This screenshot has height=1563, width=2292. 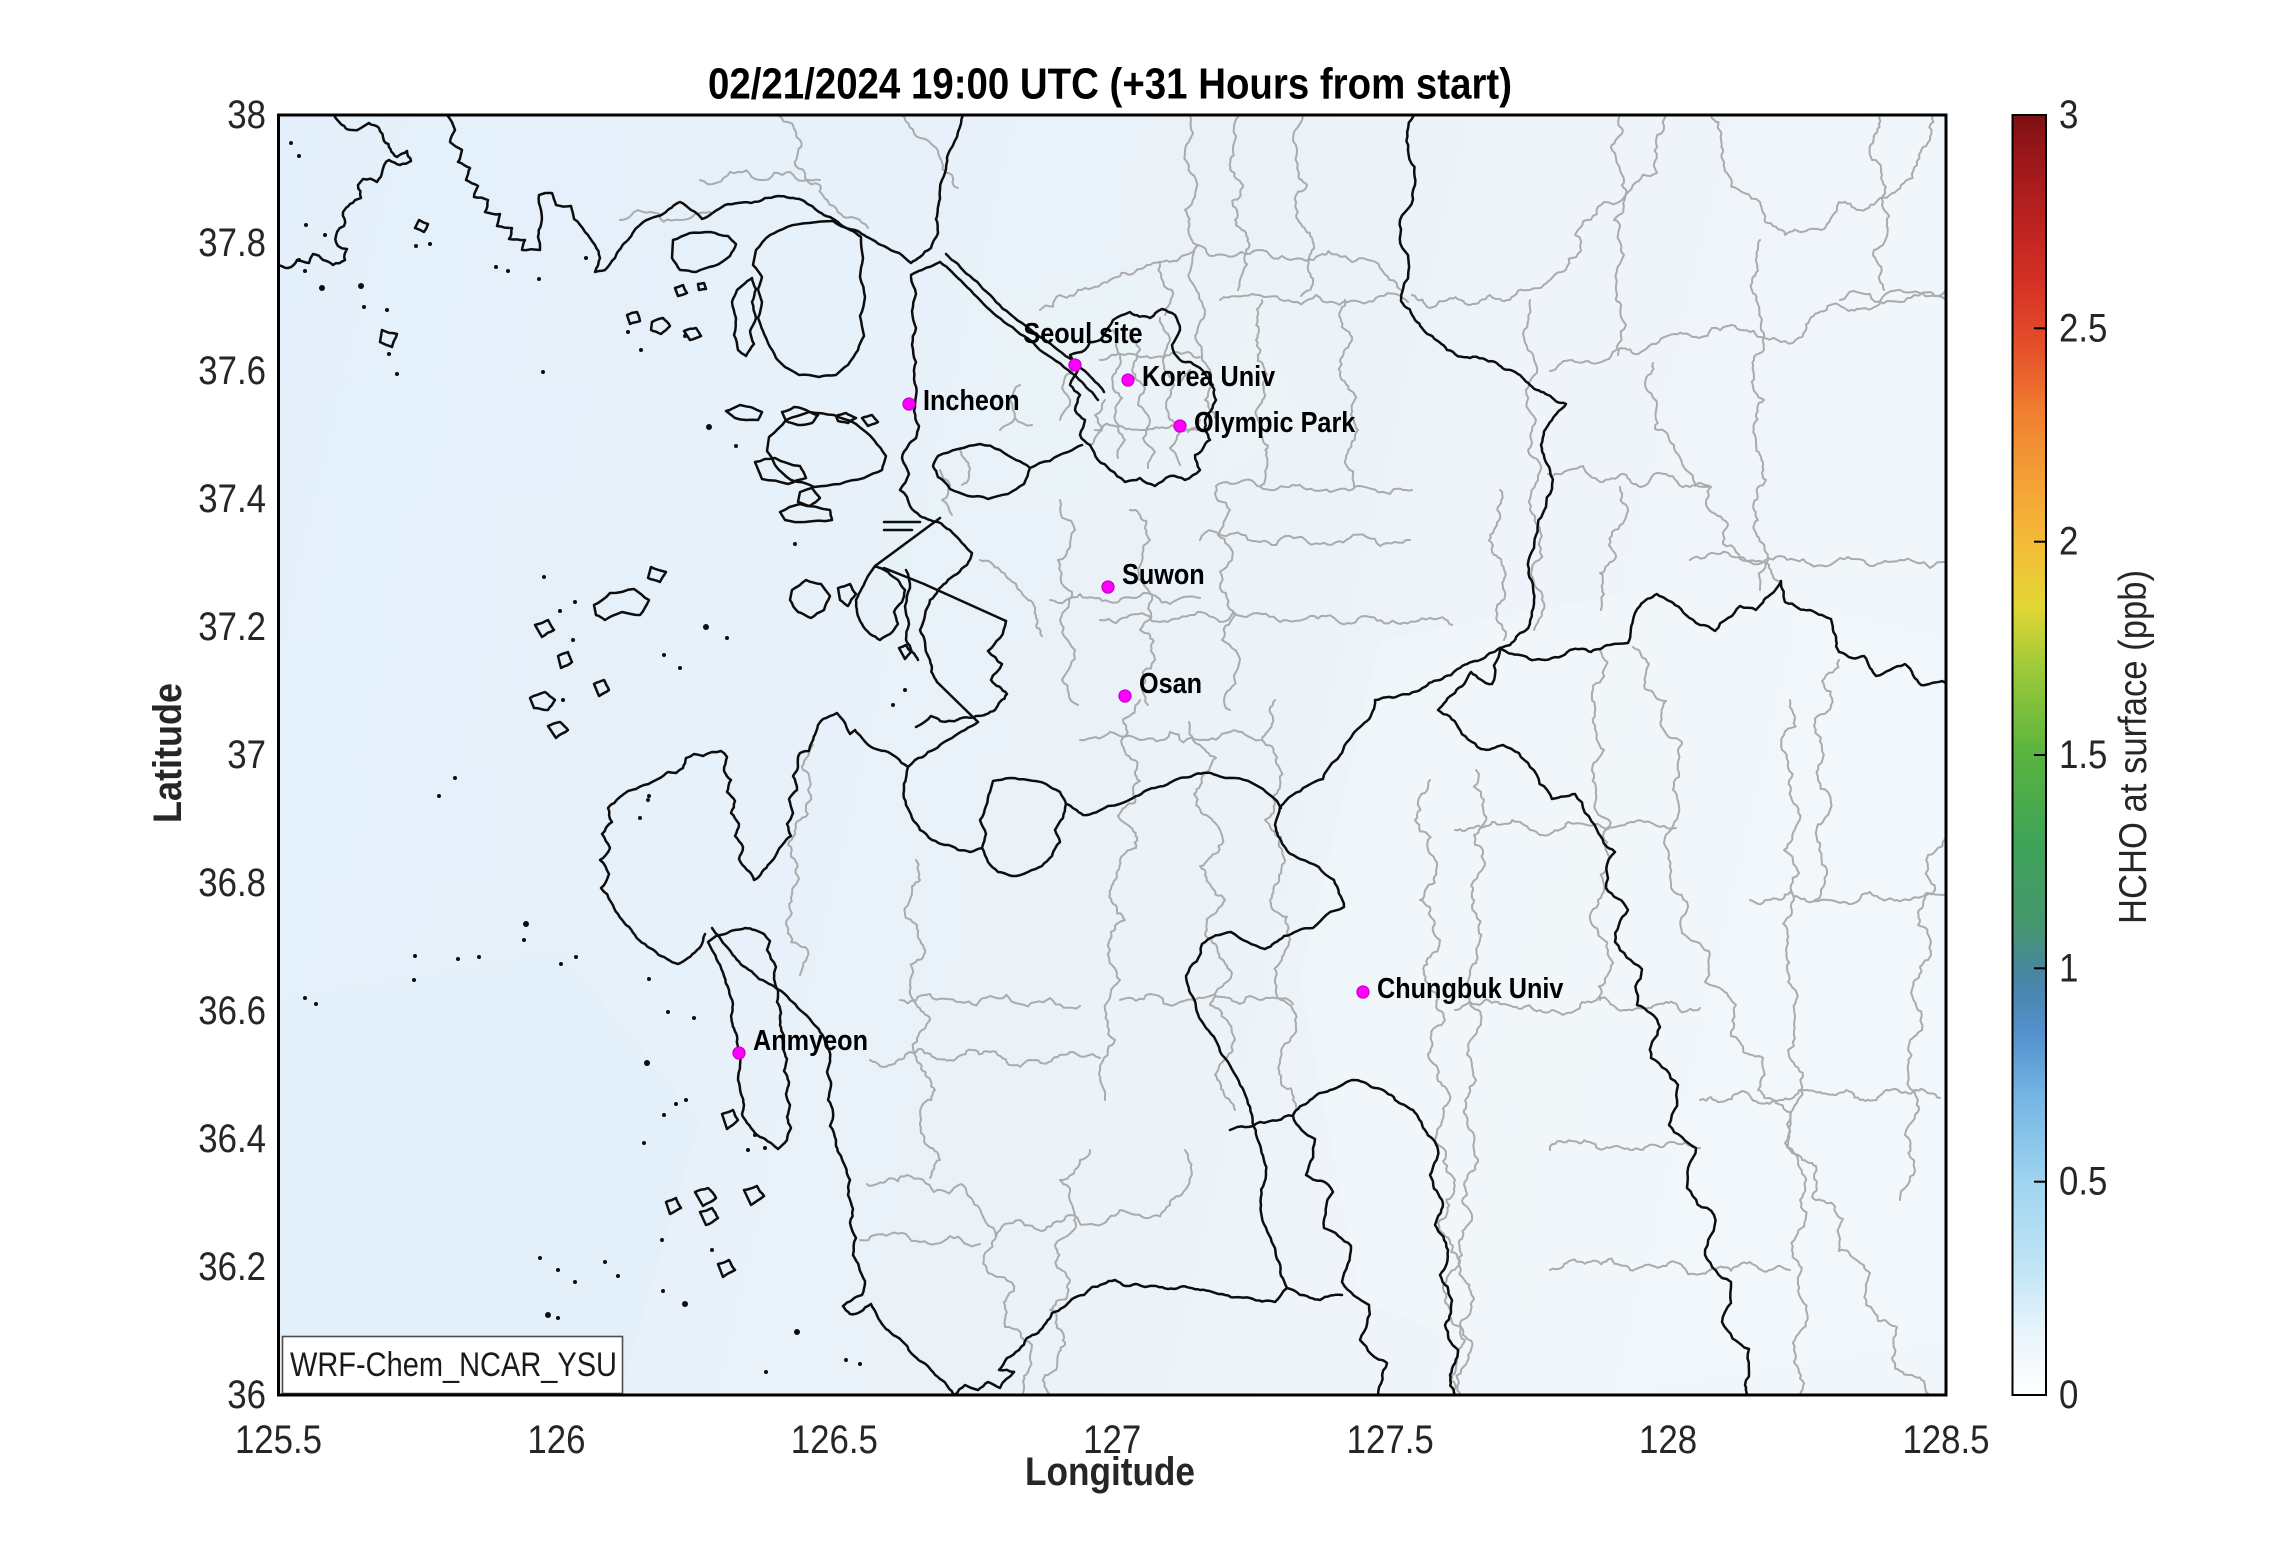 I want to click on svg-text: 36.4, so click(x=232, y=1139).